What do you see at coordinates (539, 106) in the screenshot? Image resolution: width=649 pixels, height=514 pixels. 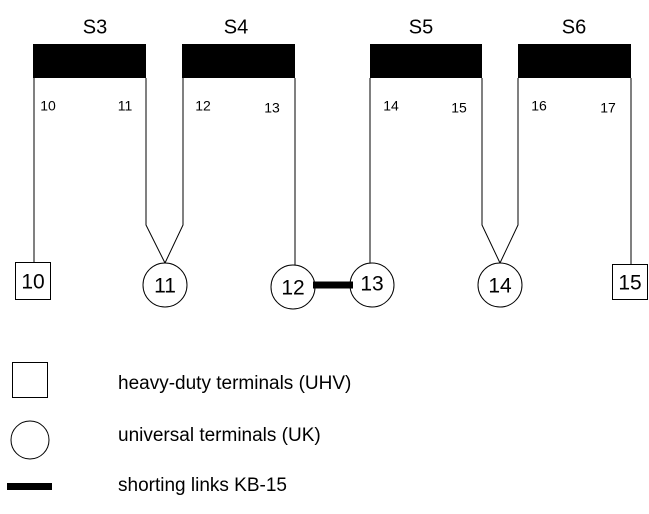 I see `pin-label: 16` at bounding box center [539, 106].